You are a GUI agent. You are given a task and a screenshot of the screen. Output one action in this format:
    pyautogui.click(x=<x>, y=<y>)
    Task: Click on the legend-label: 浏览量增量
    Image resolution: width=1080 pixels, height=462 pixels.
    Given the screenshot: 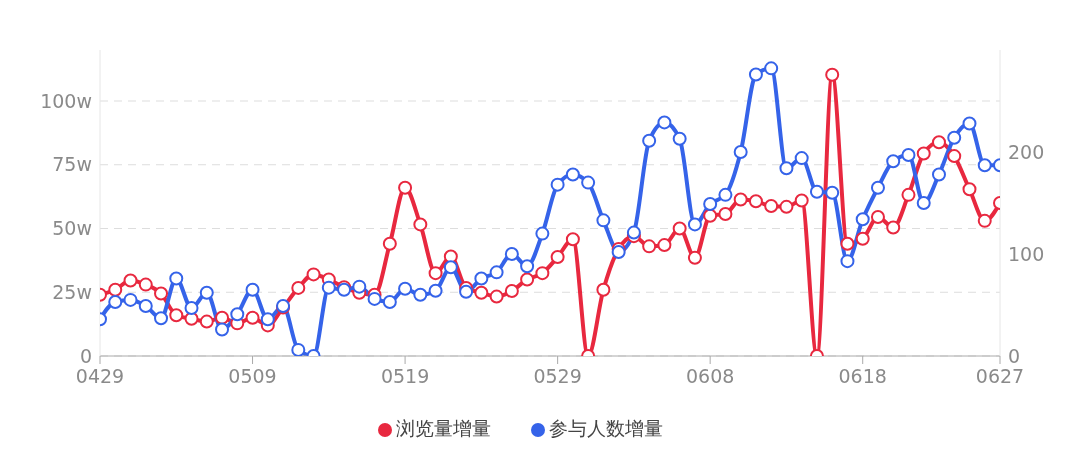 What is the action you would take?
    pyautogui.click(x=443, y=428)
    